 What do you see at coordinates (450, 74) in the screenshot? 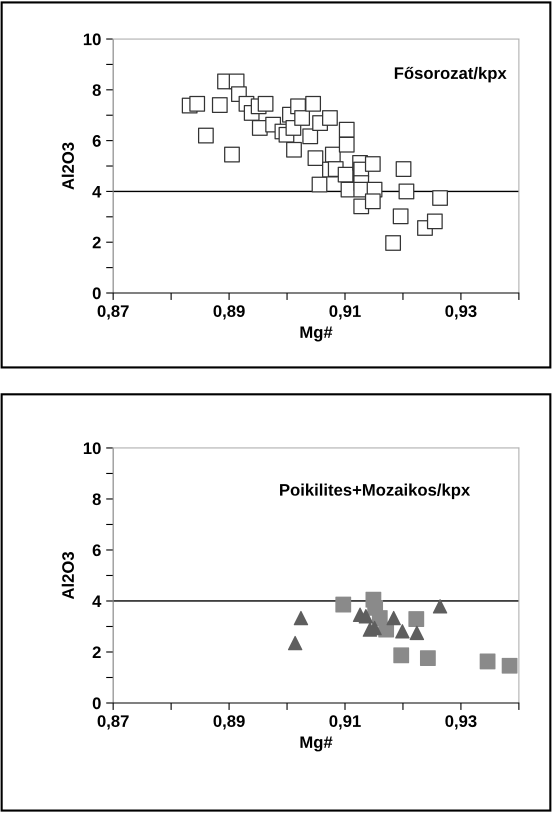
I see `text: Fősorozat/kpx` at bounding box center [450, 74].